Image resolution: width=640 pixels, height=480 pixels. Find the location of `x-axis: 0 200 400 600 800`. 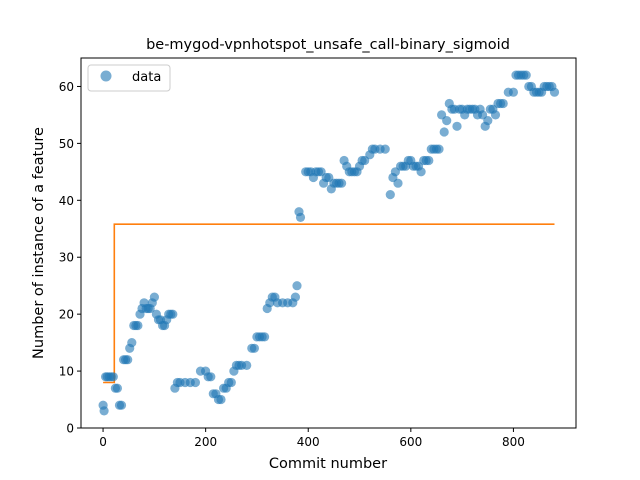

x-axis: 0 200 400 600 800 is located at coordinates (312, 438).